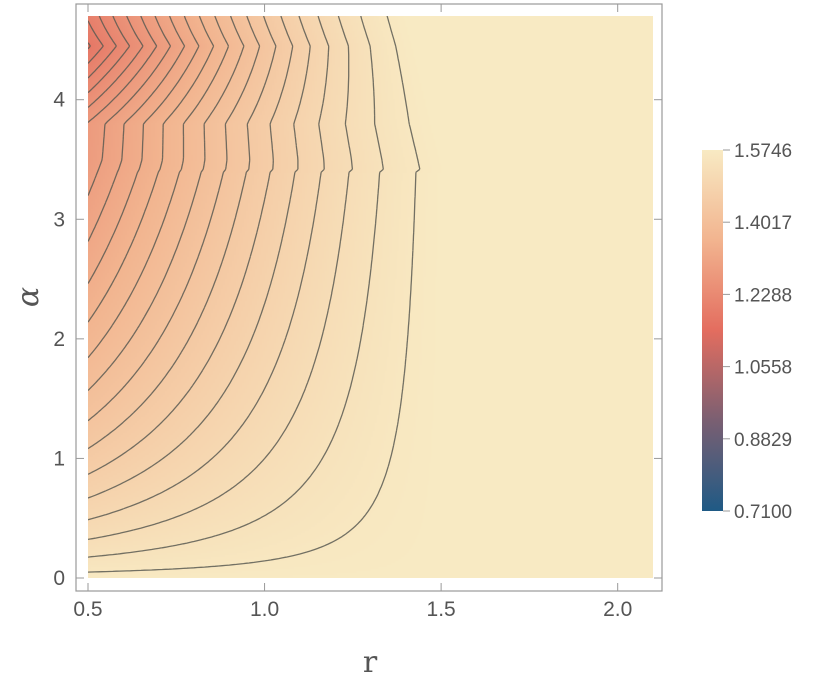  What do you see at coordinates (763, 440) in the screenshot?
I see `colorbar-tick-label: 0.8829` at bounding box center [763, 440].